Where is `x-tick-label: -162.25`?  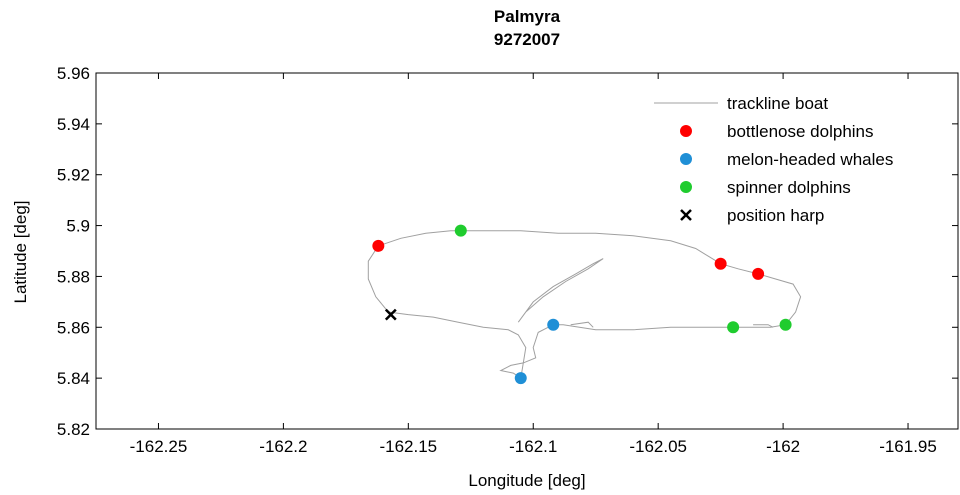 x-tick-label: -162.25 is located at coordinates (159, 446).